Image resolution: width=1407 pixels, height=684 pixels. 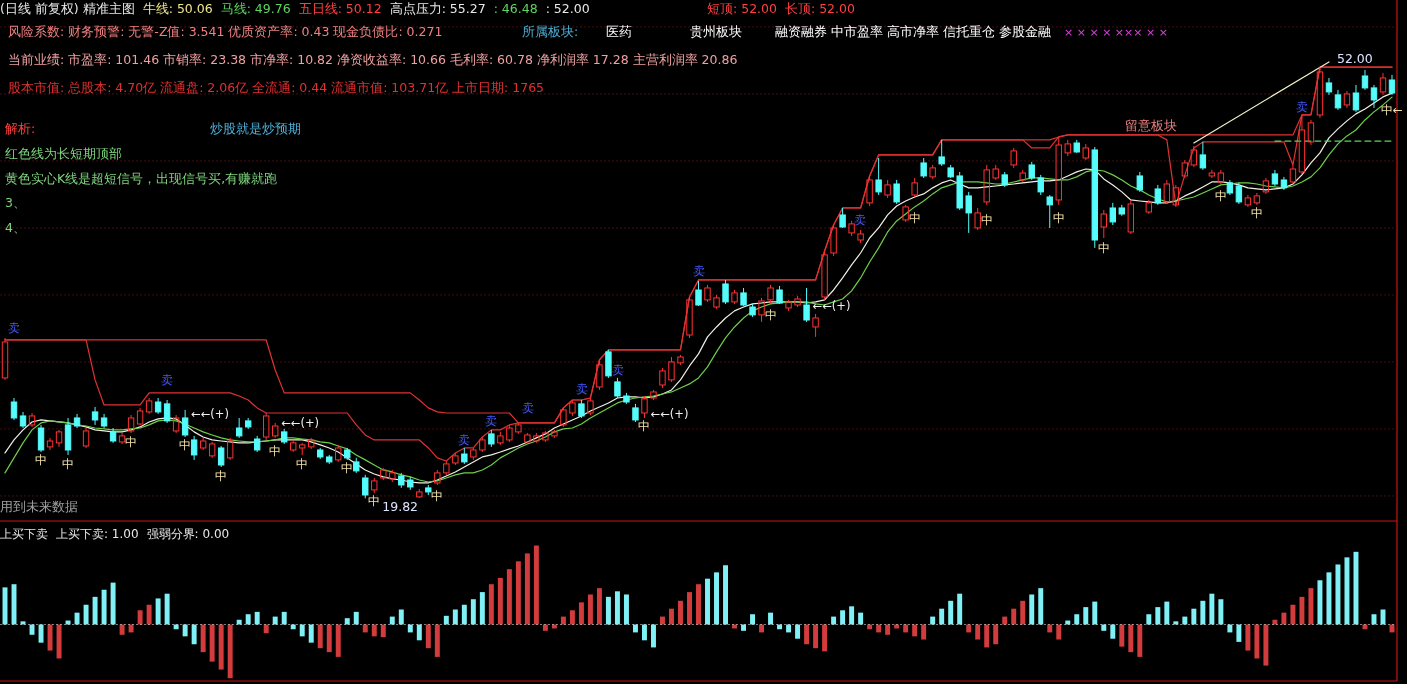 What do you see at coordinates (913, 31) in the screenshot?
I see `annotation: 融资融券 中市盈率 高市净率 信托重仓 参股金融` at bounding box center [913, 31].